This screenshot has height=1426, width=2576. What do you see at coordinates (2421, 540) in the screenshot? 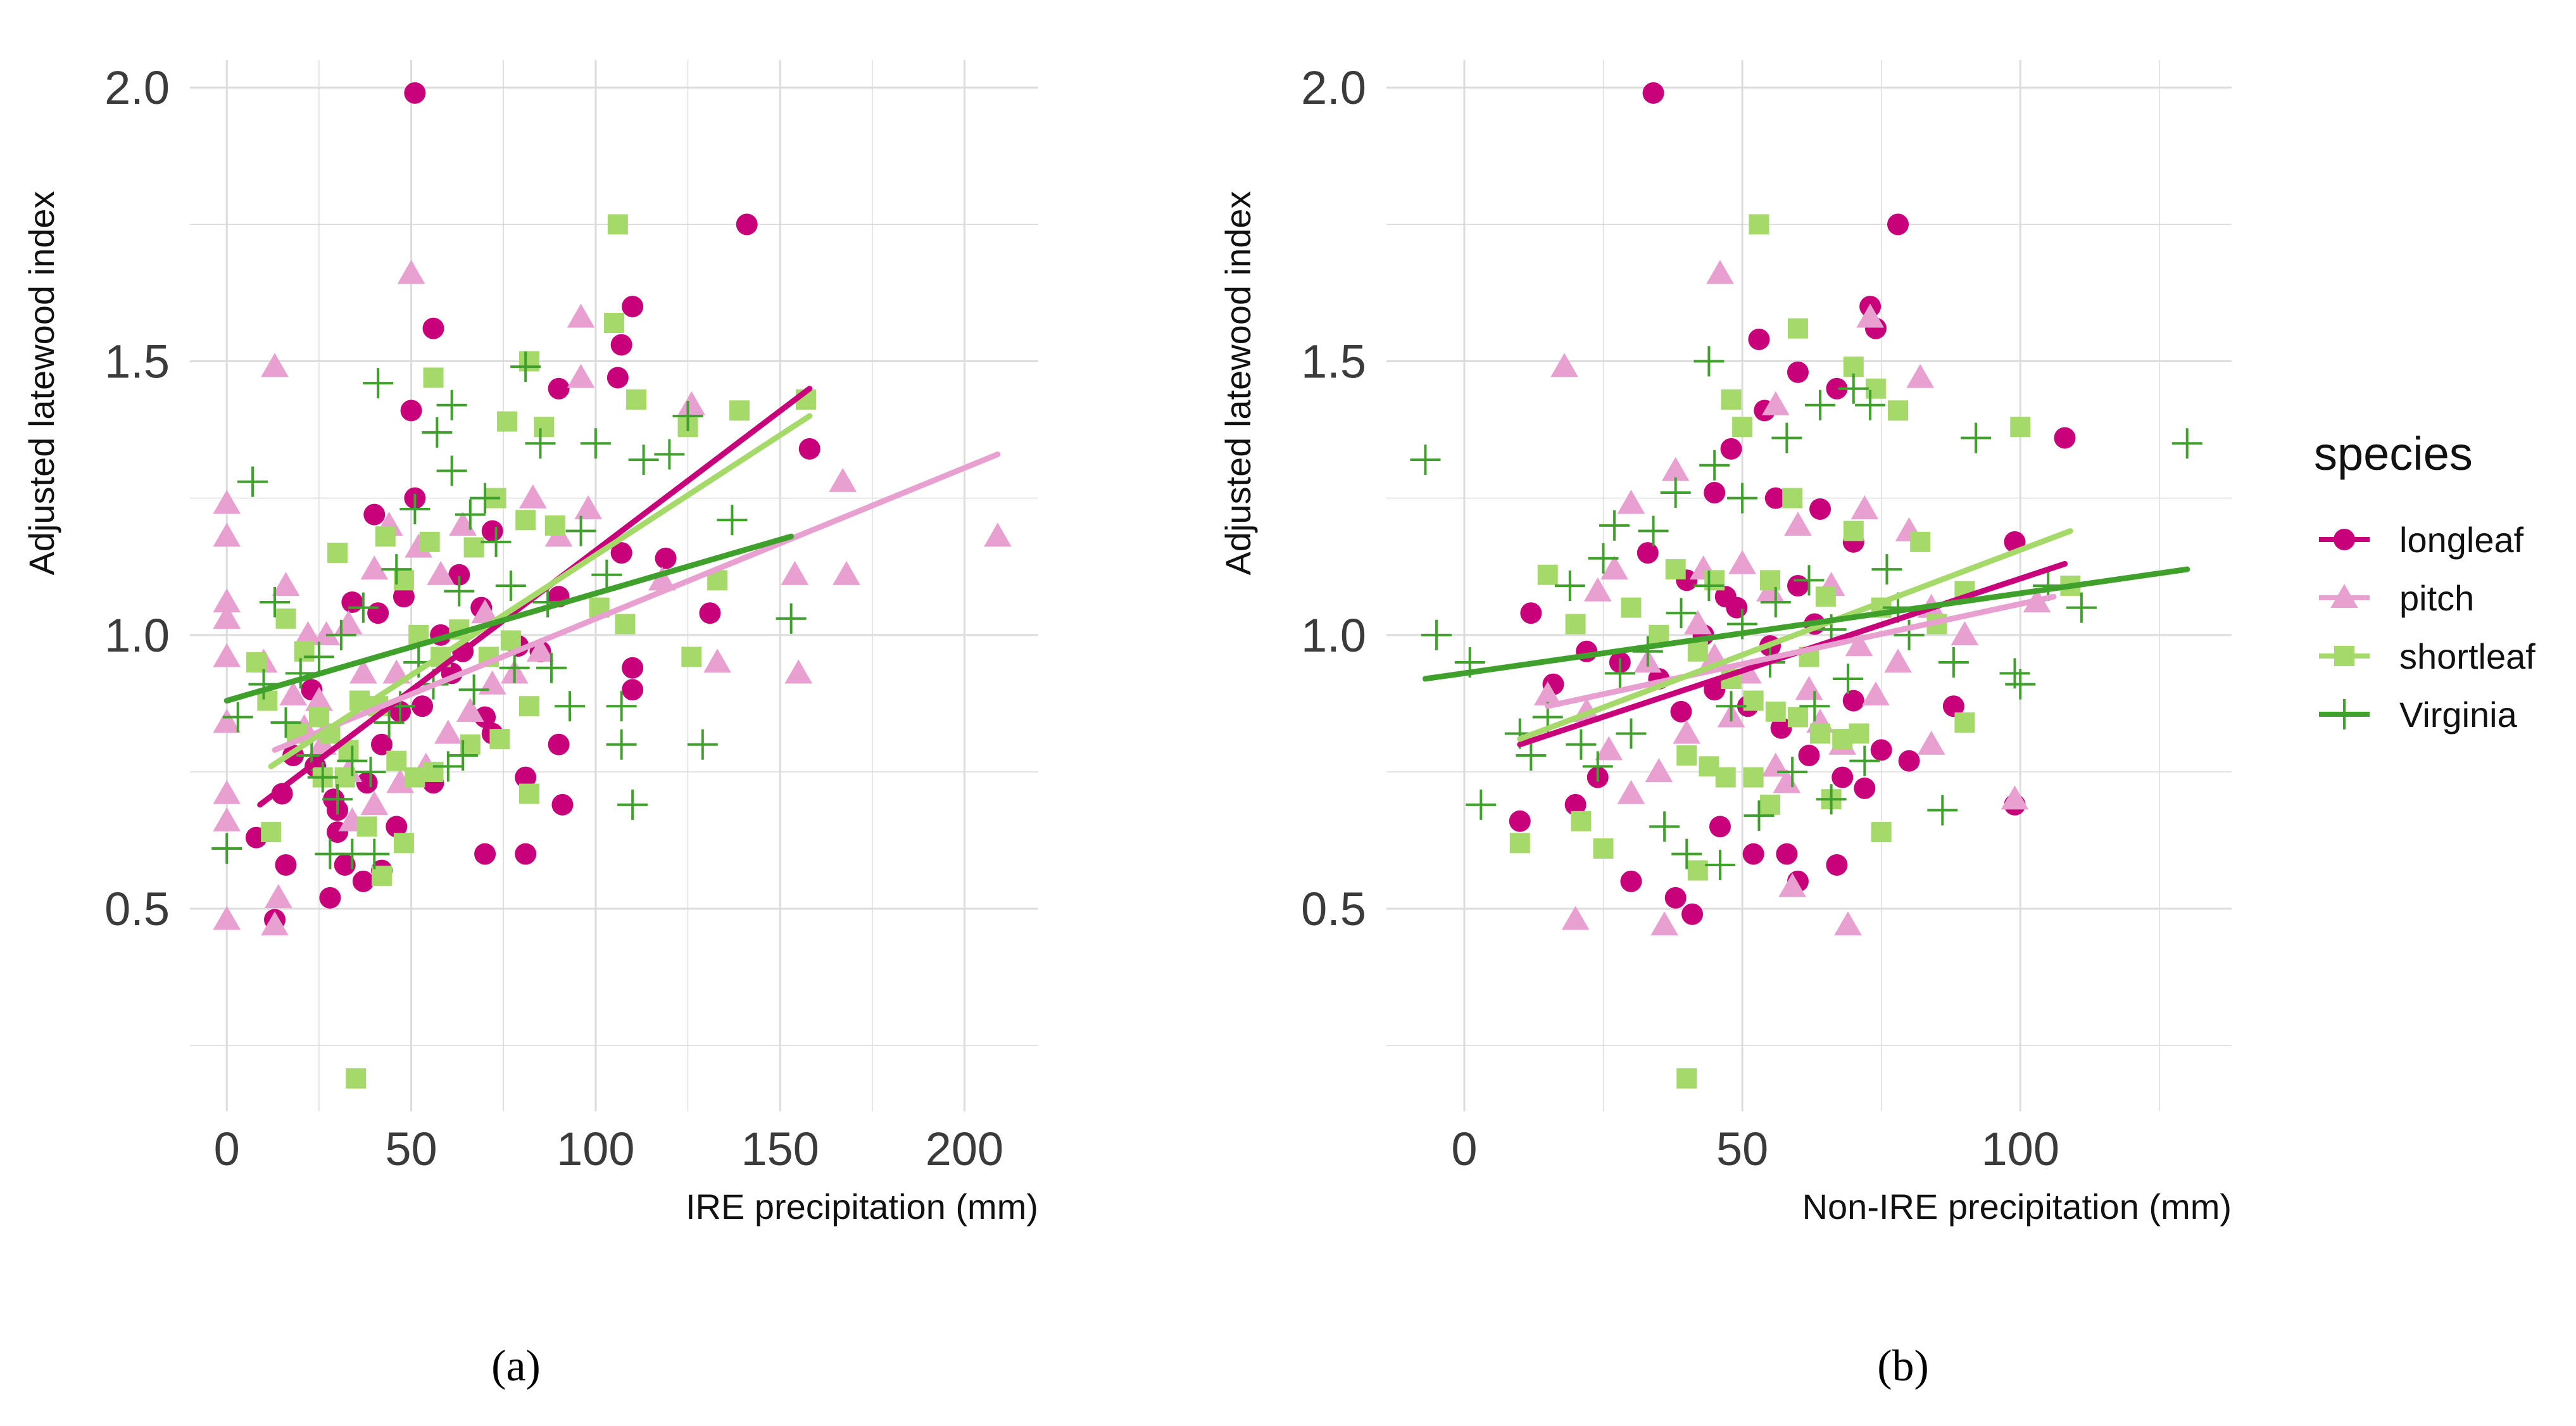
I see `legend-item-longleaf: longleaf` at bounding box center [2421, 540].